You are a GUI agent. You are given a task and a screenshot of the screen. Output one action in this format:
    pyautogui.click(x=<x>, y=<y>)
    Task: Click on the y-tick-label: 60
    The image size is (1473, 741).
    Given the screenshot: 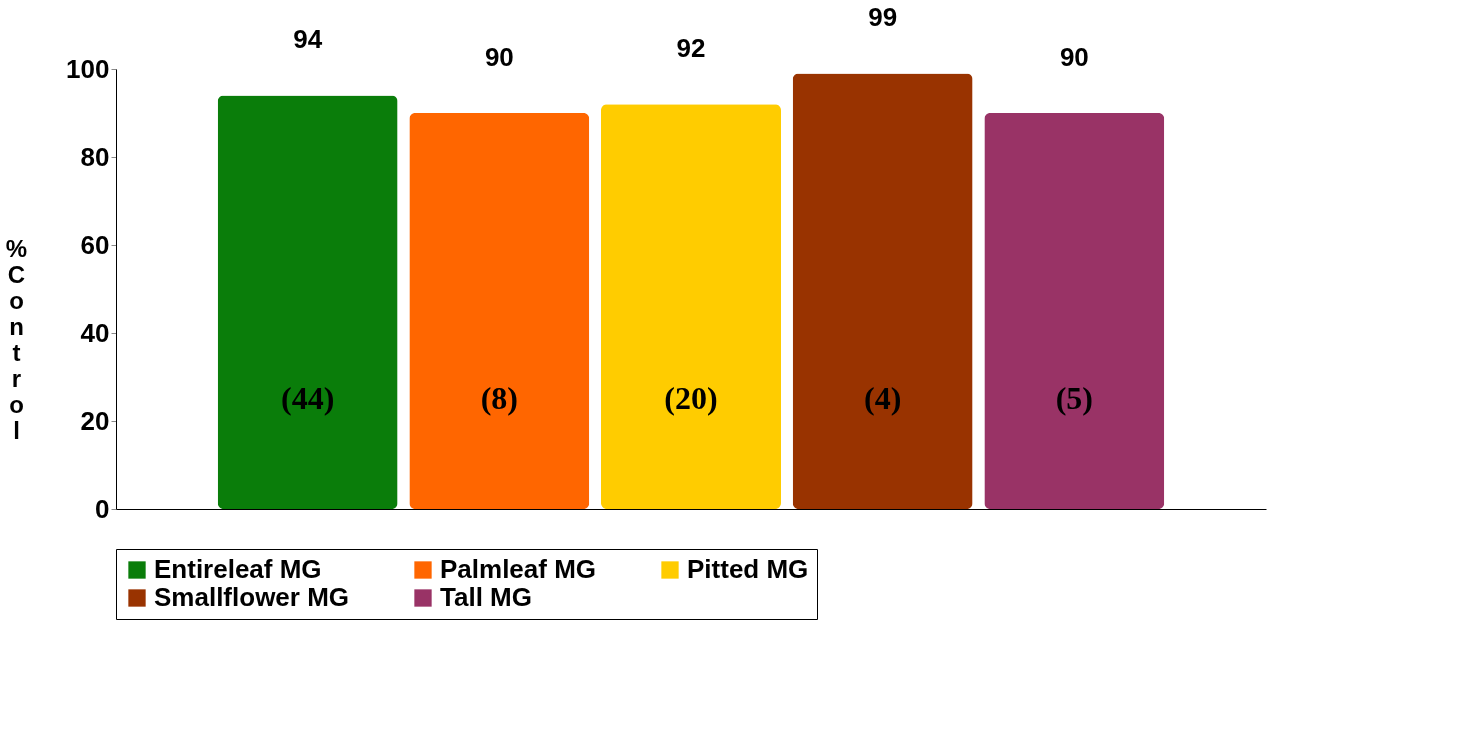 What is the action you would take?
    pyautogui.click(x=95, y=244)
    